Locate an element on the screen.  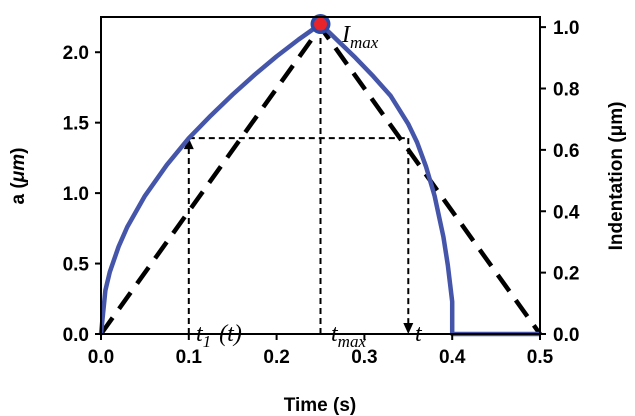
y-tick-label: 2.0 is located at coordinates (76, 53).